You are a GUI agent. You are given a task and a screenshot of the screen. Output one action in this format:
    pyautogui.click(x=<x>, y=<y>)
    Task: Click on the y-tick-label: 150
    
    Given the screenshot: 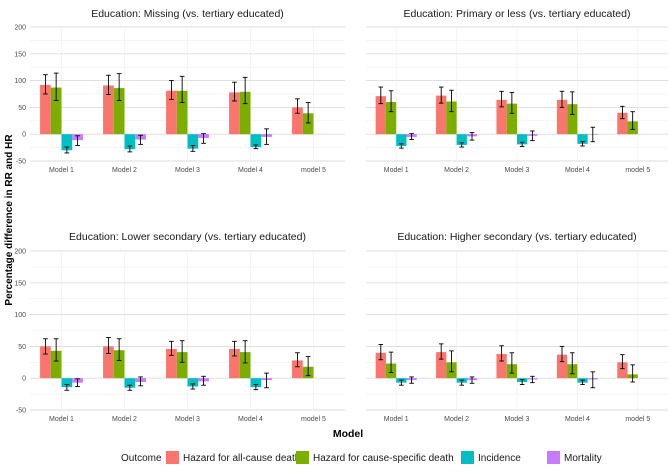 What is the action you would take?
    pyautogui.click(x=20, y=54)
    